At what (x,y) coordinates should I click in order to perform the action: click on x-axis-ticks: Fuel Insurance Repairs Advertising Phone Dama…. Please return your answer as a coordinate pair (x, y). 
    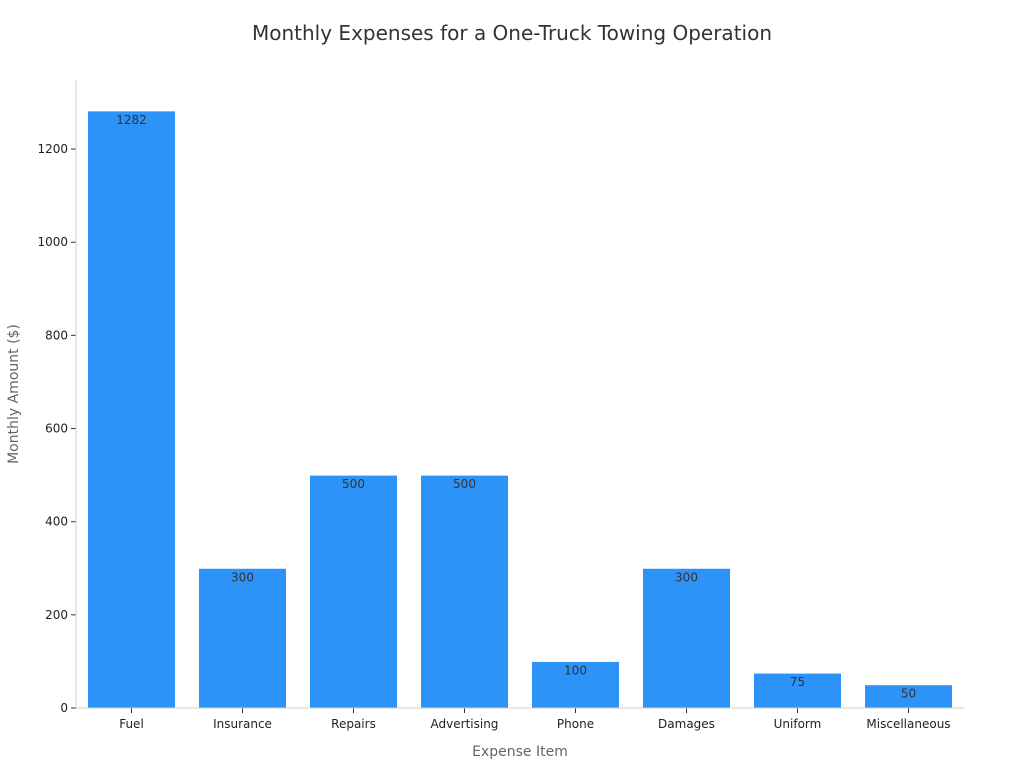
    Looking at the image, I should click on (535, 719).